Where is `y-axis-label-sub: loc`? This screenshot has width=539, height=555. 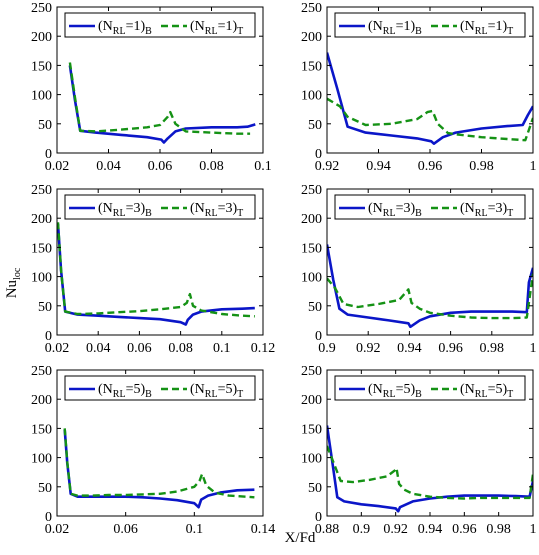
y-axis-label-sub: loc is located at coordinates (17, 273).